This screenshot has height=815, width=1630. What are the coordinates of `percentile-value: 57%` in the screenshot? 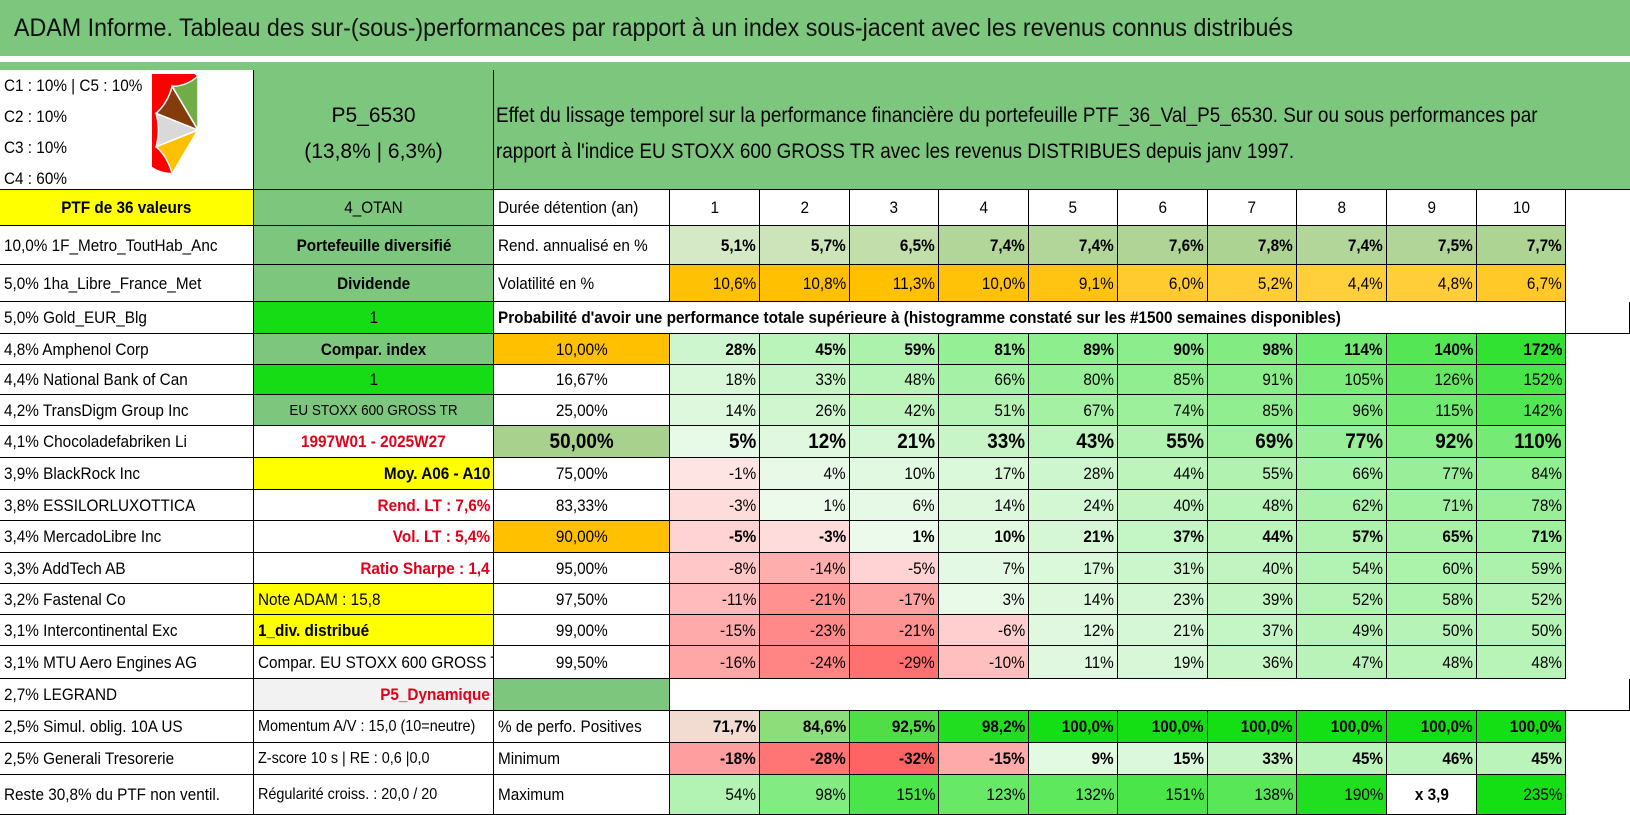 It's located at (1342, 537).